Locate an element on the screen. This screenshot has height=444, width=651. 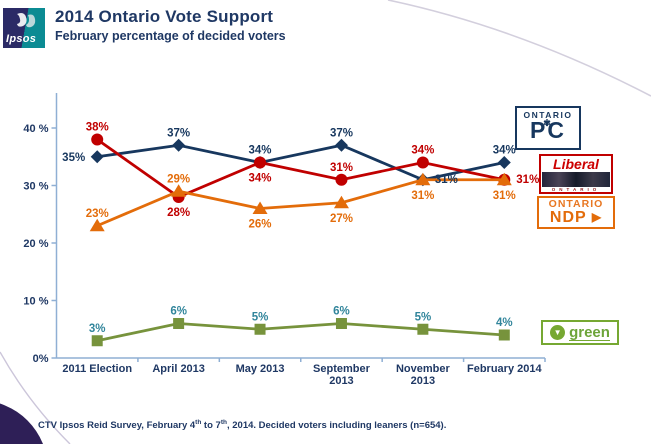
legend-green-party-logo: ▼ green is located at coordinates (580, 332).